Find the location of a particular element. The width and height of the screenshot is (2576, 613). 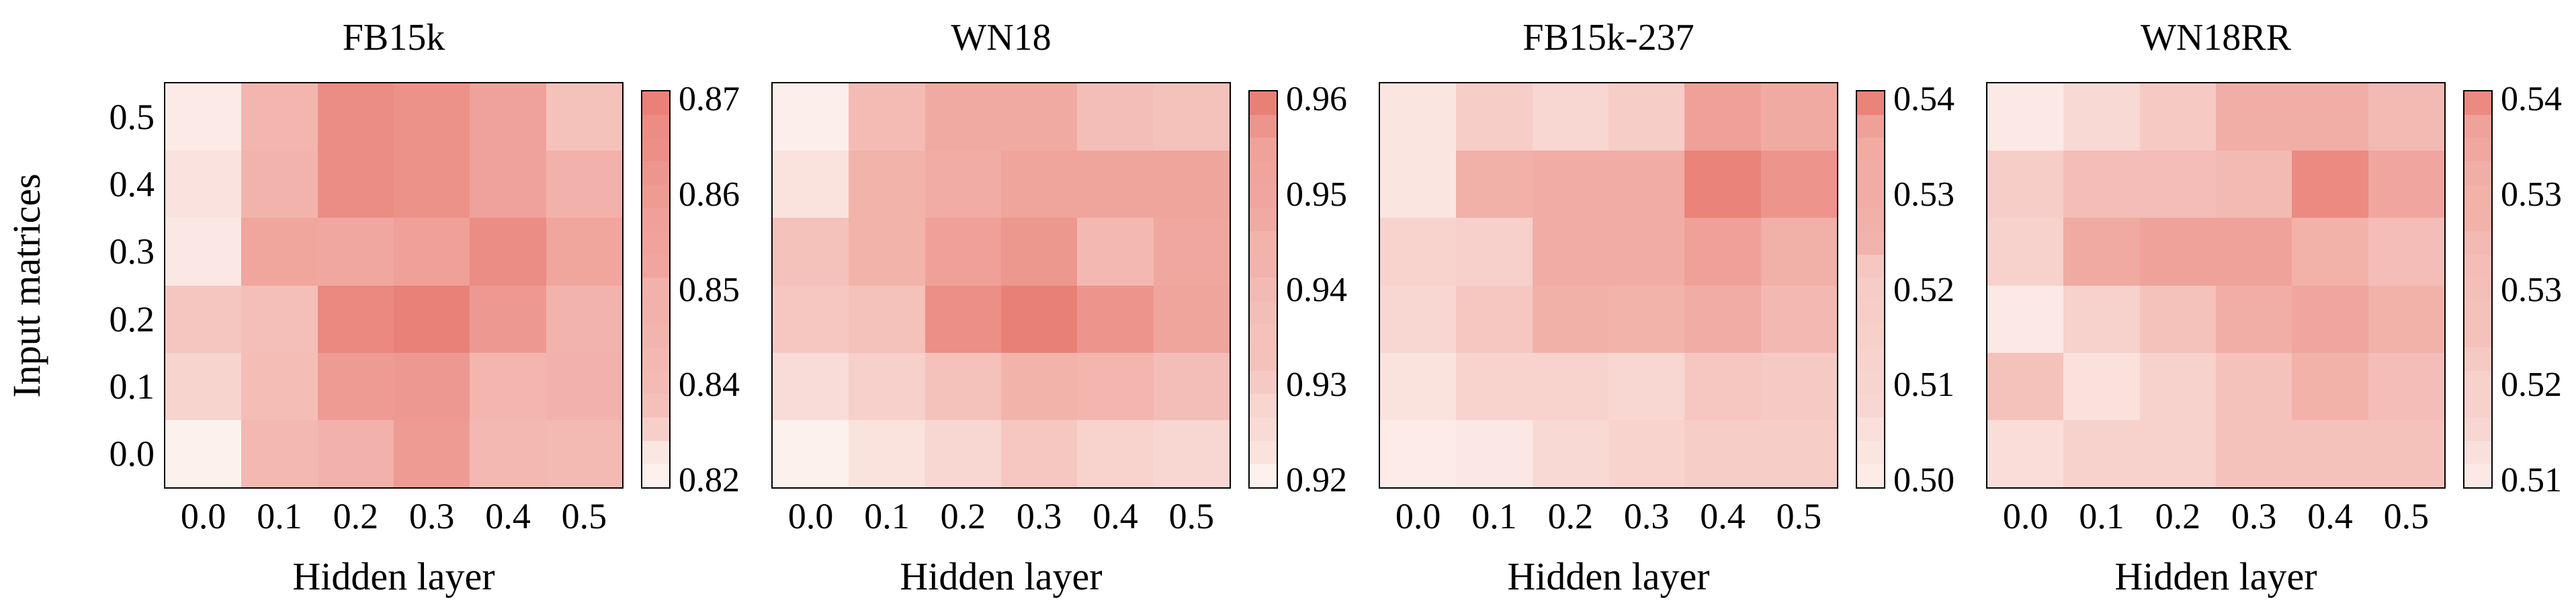

panel-title: FB15k-237 is located at coordinates (1608, 37).